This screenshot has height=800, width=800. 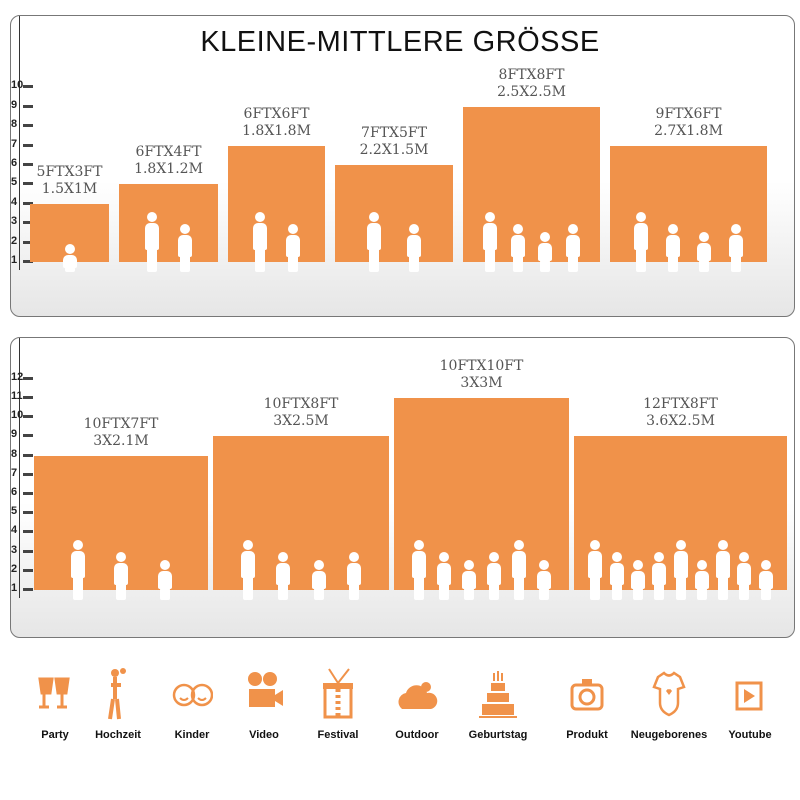 I want to click on usage-item: Kinder, so click(x=192, y=703).